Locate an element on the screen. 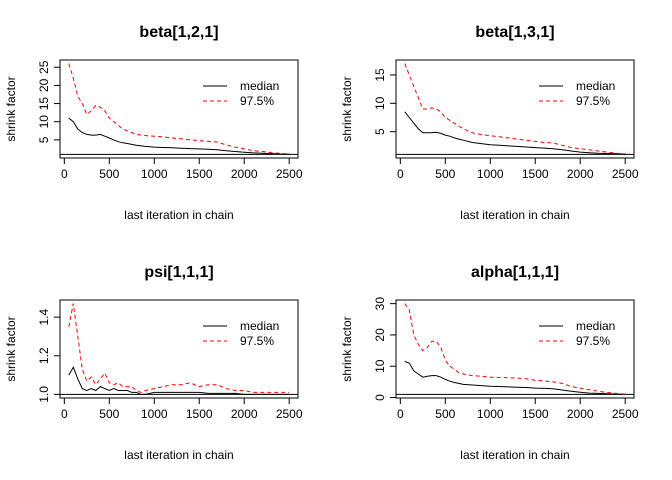 This screenshot has height=480, width=672. y-tick-label: 1.0 is located at coordinates (44, 394).